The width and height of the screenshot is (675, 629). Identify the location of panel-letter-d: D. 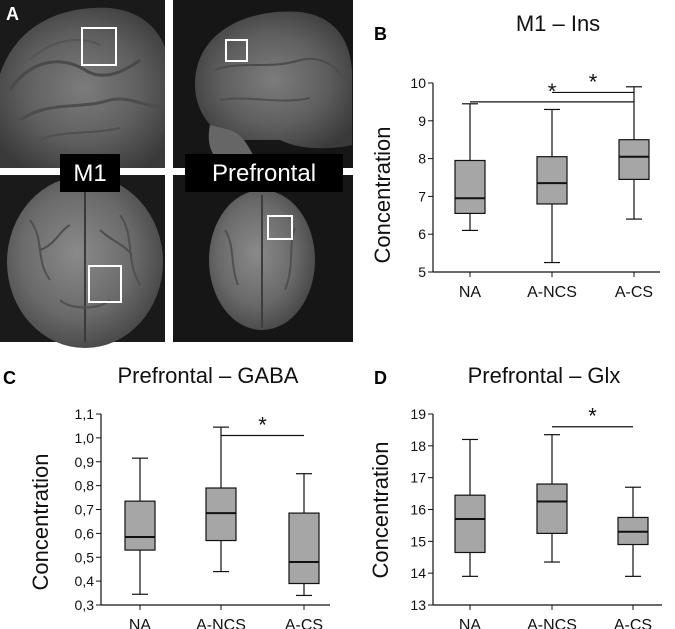
(380, 378).